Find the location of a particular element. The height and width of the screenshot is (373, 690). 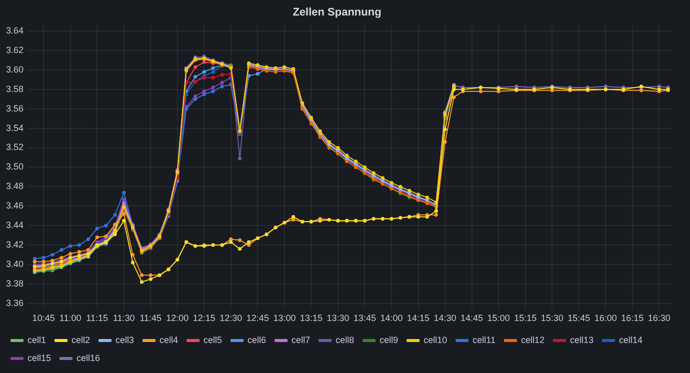

x-tick-label: 12:45 is located at coordinates (257, 318).